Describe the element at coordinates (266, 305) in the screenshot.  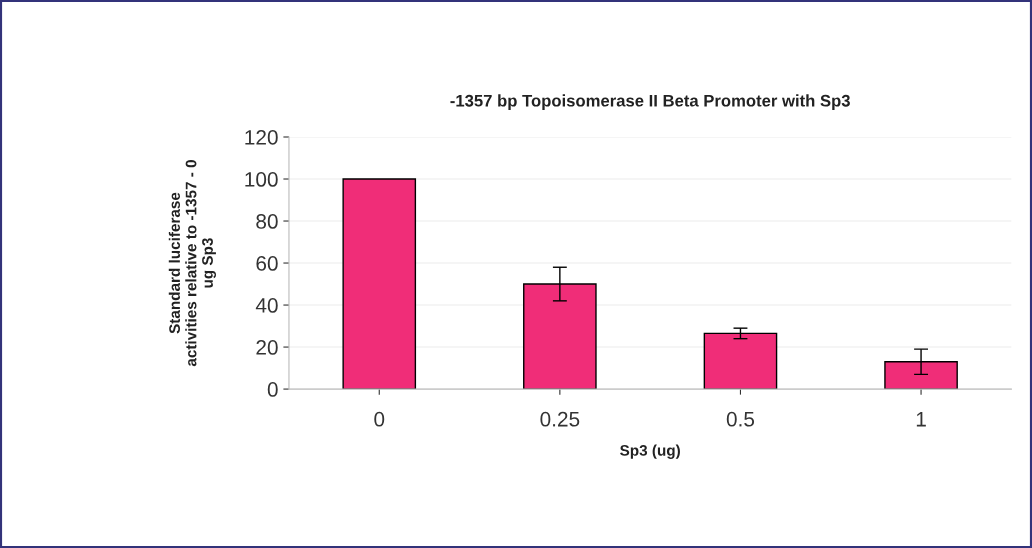
I see `y-tick-label: 40` at that location.